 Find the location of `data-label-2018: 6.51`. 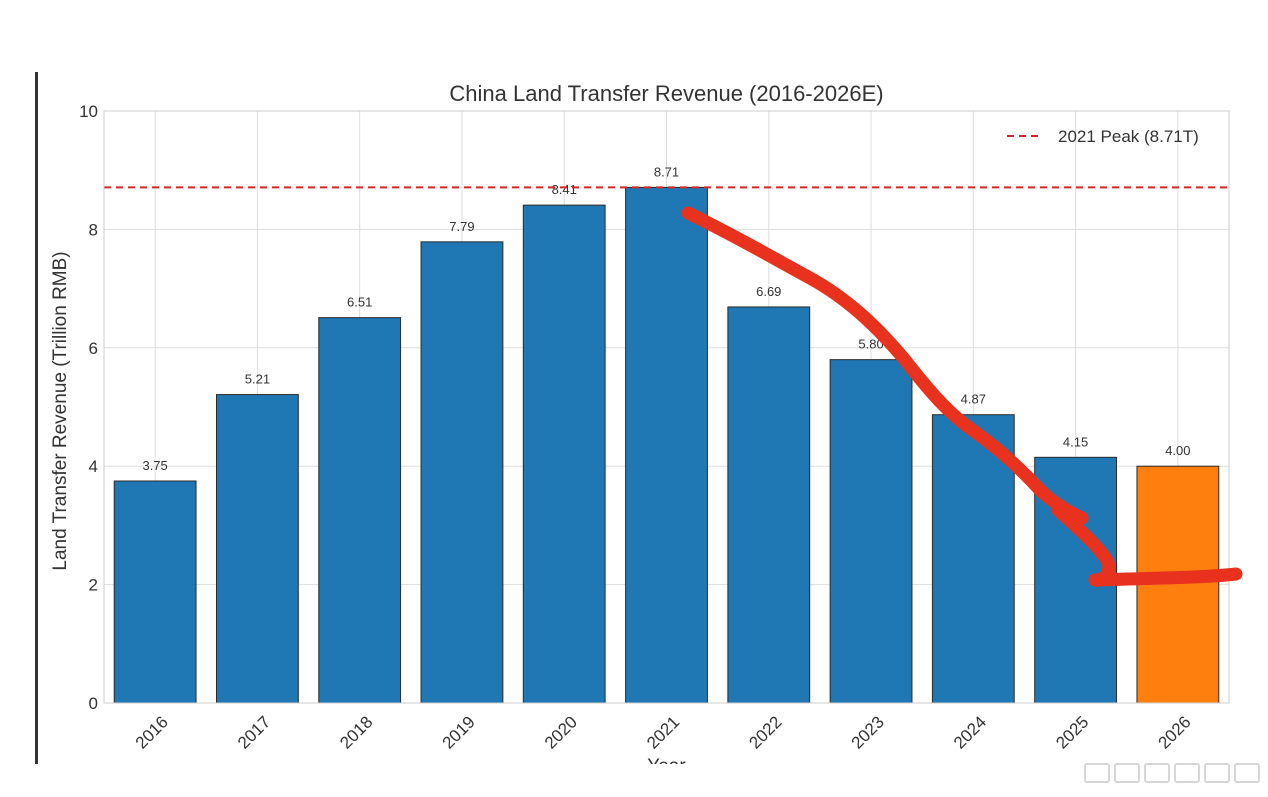

data-label-2018: 6.51 is located at coordinates (359, 302).